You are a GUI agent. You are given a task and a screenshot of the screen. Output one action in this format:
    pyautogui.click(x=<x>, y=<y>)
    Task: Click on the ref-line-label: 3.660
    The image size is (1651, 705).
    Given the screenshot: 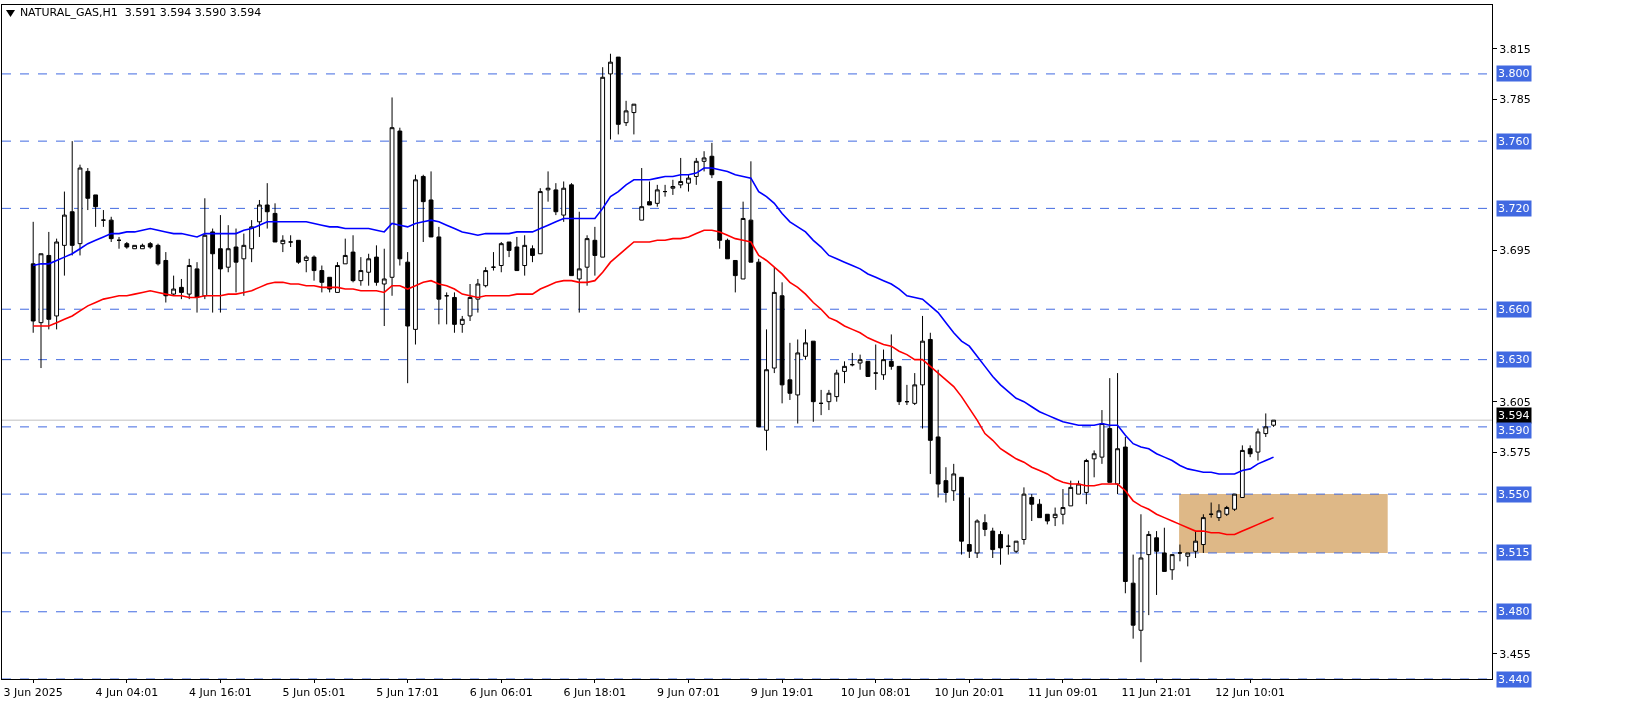 What is the action you would take?
    pyautogui.click(x=1514, y=309)
    